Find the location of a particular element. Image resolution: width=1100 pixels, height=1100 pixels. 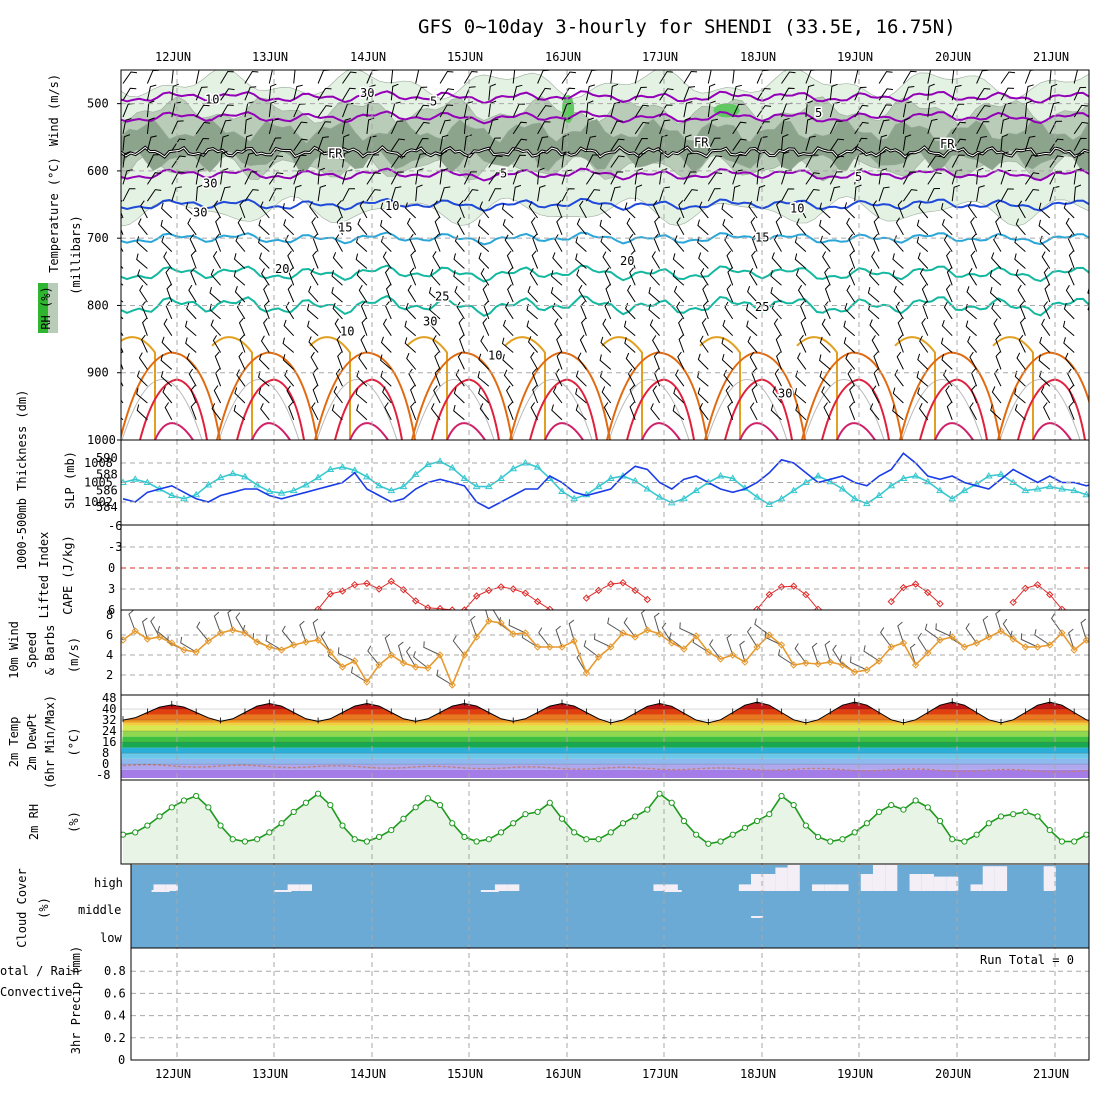

cloud-high-bar is located at coordinates (159, 887).